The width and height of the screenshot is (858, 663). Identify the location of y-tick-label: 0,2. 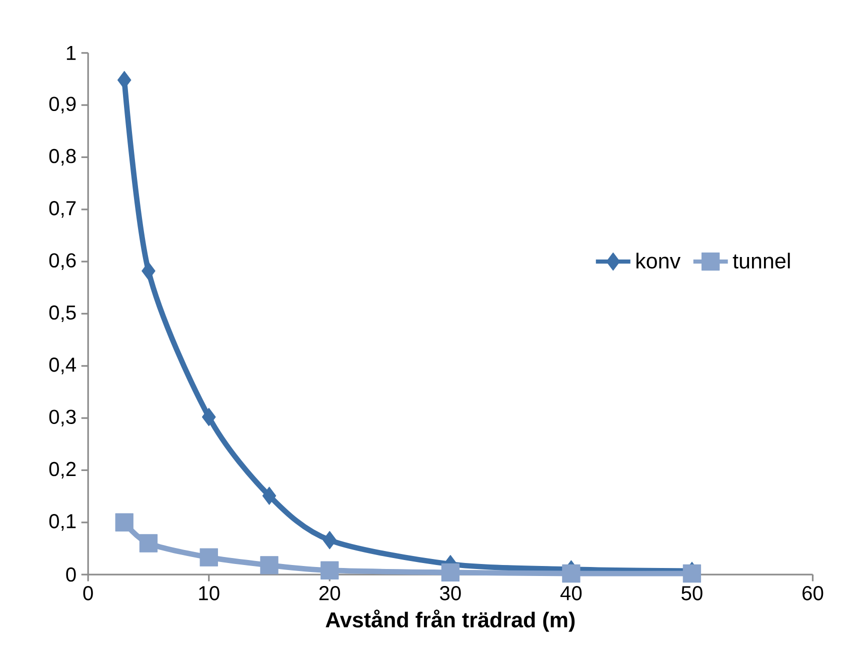
(62, 470).